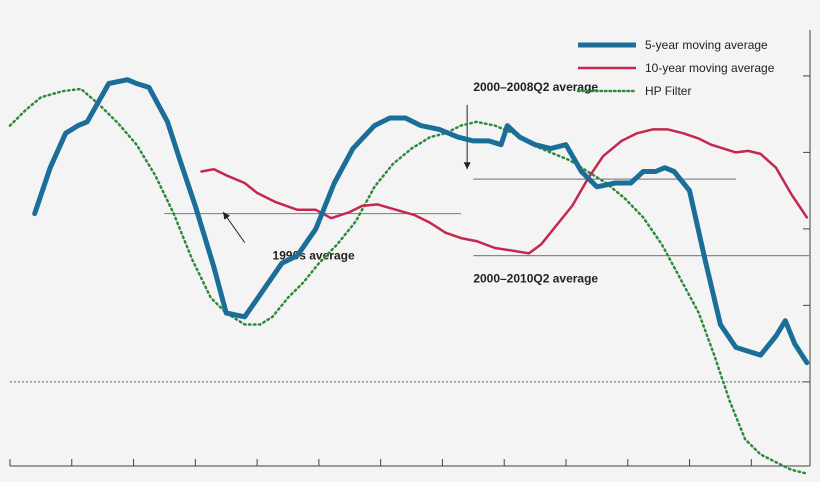  Describe the element at coordinates (467, 166) in the screenshot. I see `avg-2000-2008q2-arrow-head` at that location.